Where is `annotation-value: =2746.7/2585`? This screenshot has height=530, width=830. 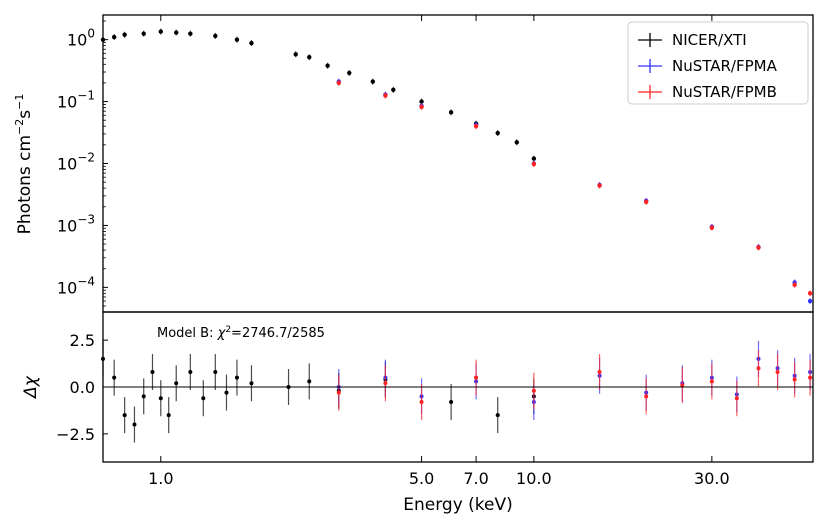
annotation-value: =2746.7/2585 is located at coordinates (278, 333).